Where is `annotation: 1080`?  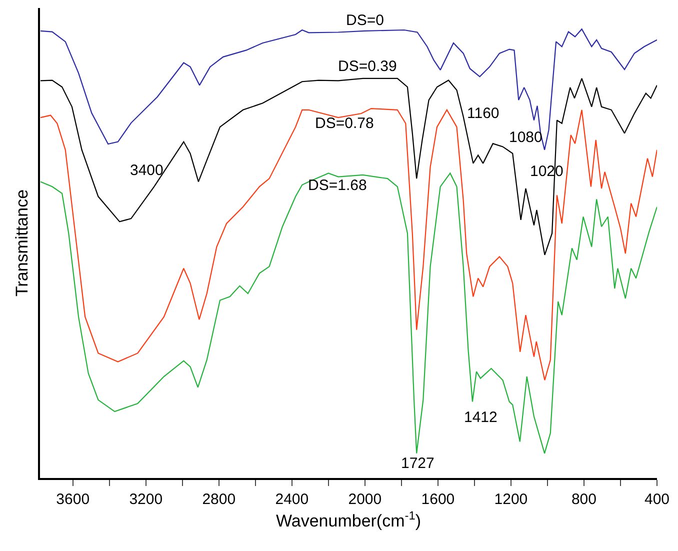
annotation: 1080 is located at coordinates (525, 137).